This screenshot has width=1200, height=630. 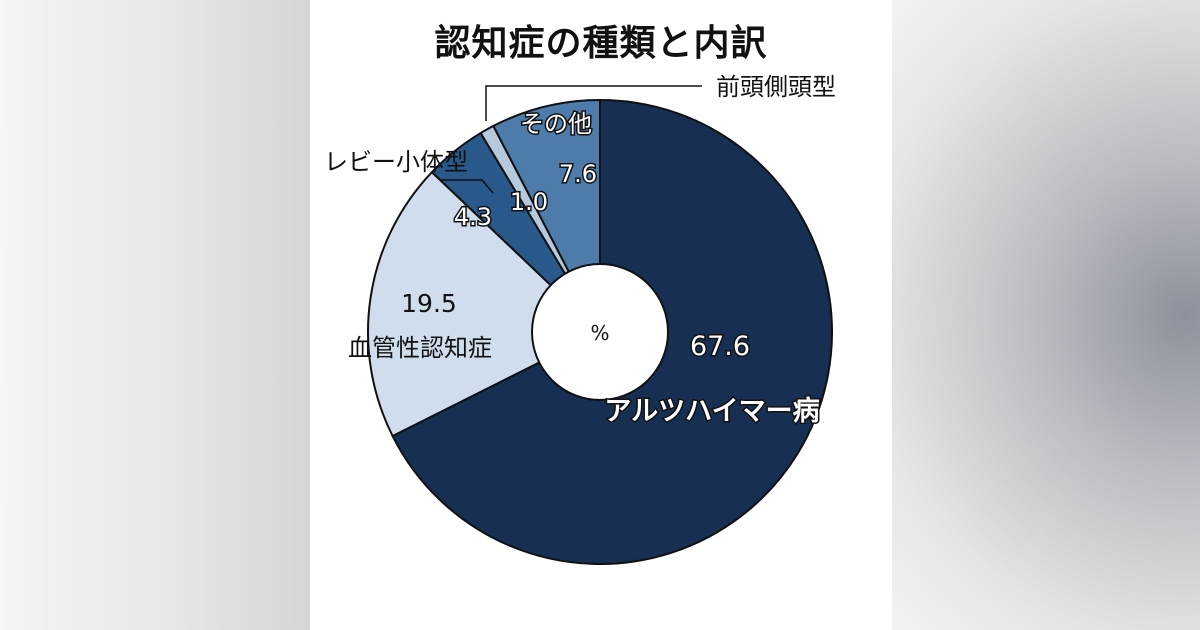 I want to click on value-label-frontotemporal: 1.0, so click(x=529, y=202).